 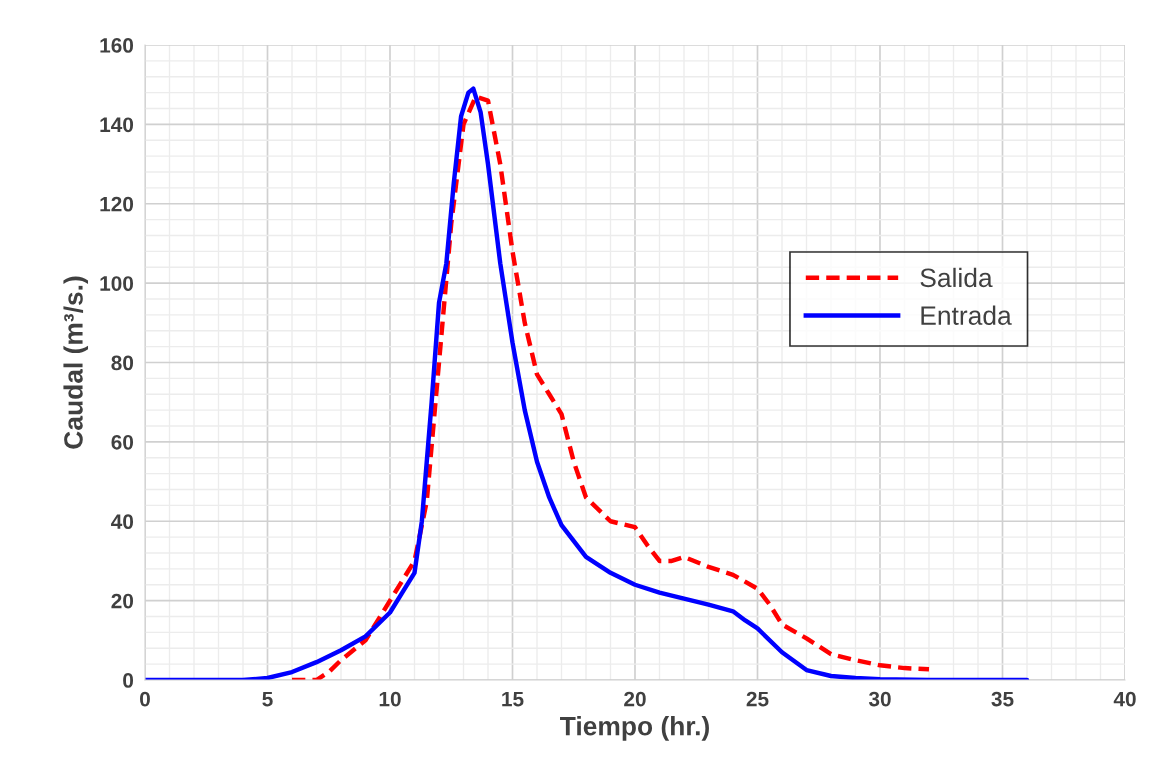 I want to click on y-axis-title: Caudal (m³/s.), so click(x=76, y=362).